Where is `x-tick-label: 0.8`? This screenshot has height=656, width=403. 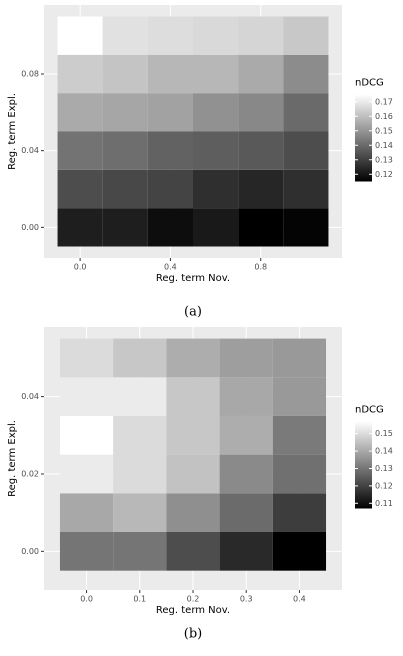
x-tick-label: 0.8 is located at coordinates (260, 267).